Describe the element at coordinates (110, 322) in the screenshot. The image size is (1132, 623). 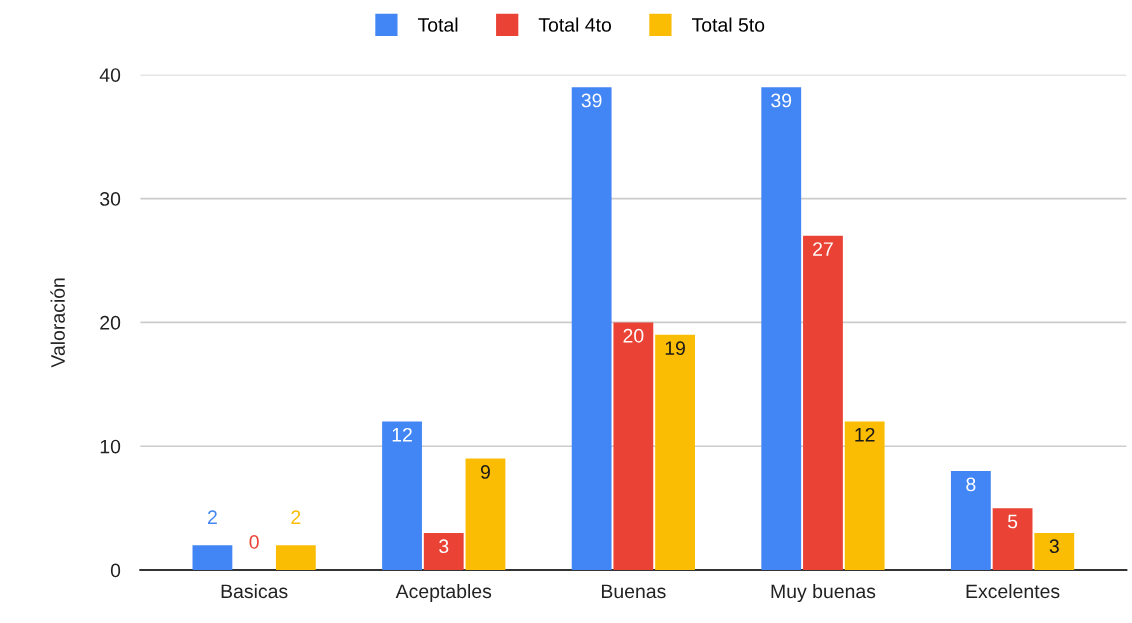
I see `y-tick-label: 20` at that location.